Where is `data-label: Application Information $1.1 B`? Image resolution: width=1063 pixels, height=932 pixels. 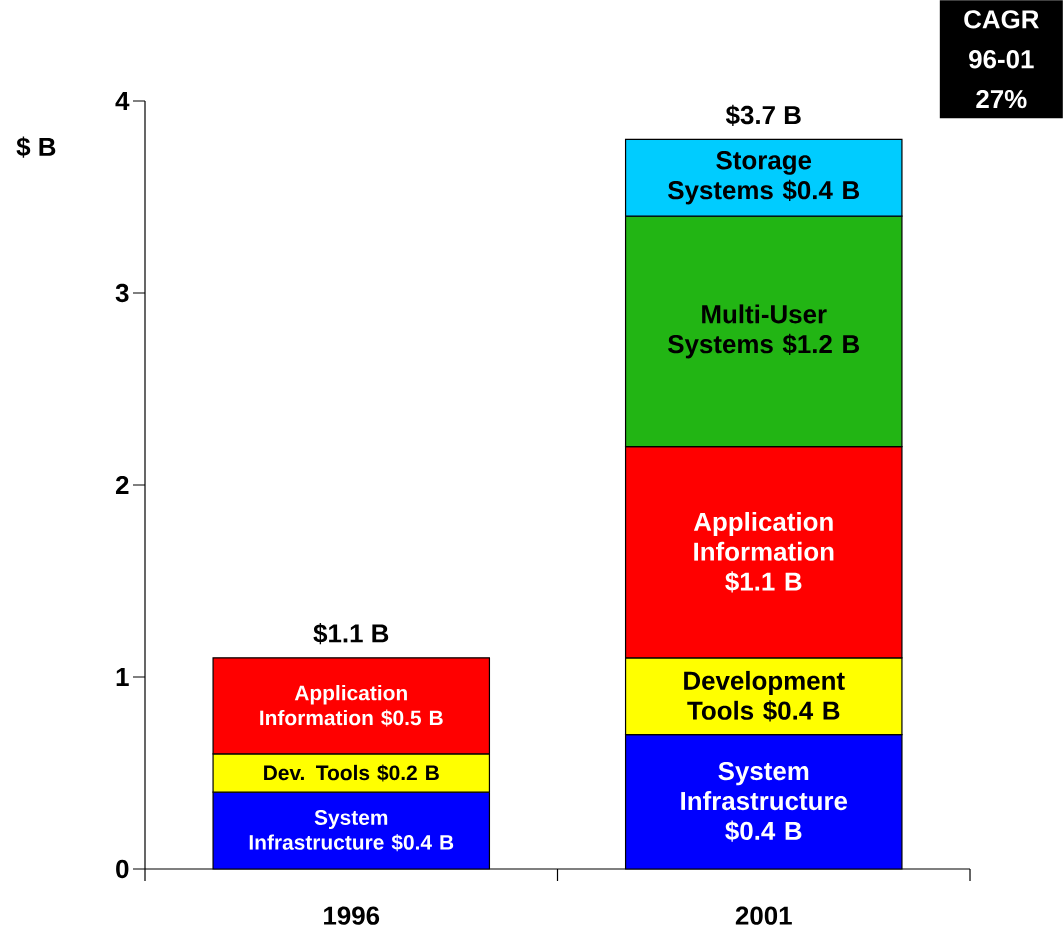 data-label: Application Information $1.1 B is located at coordinates (763, 552).